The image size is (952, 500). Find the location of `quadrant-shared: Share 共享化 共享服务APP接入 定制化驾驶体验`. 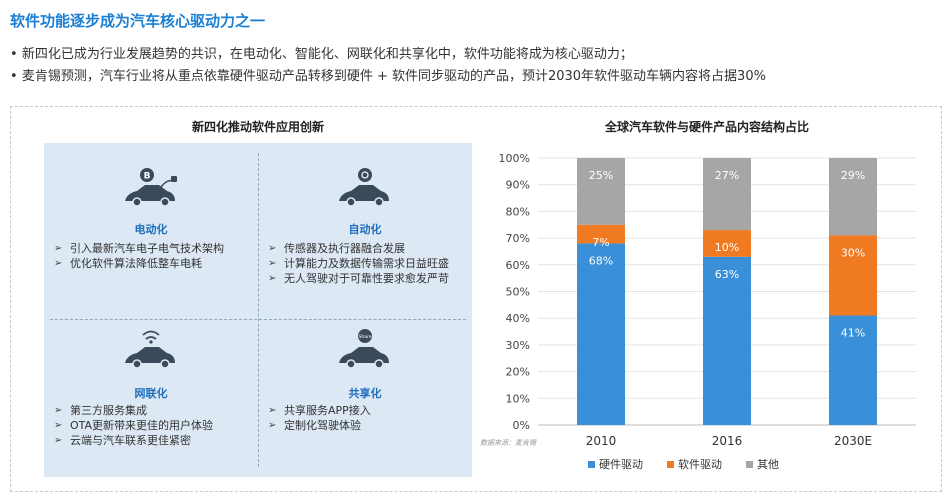

quadrant-shared: Share 共享化 共享服务APP接入 定制化驾驶体验 is located at coordinates (365, 398).